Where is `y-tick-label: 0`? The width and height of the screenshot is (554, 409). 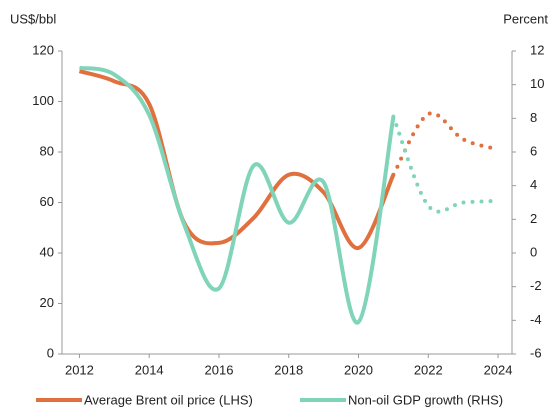
y-tick-label: 0 is located at coordinates (50, 352).